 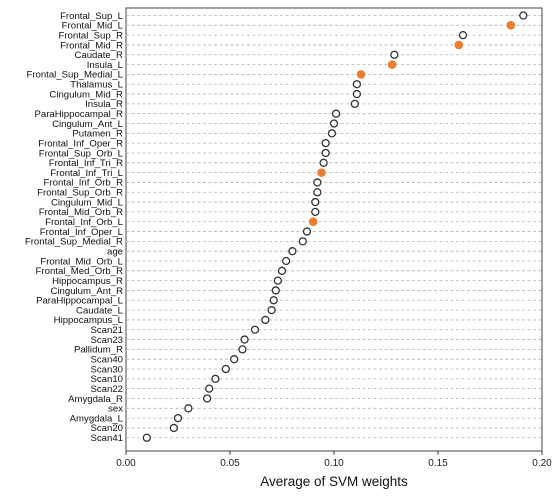 What do you see at coordinates (230, 463) in the screenshot?
I see `x-tick-label: 0.05` at bounding box center [230, 463].